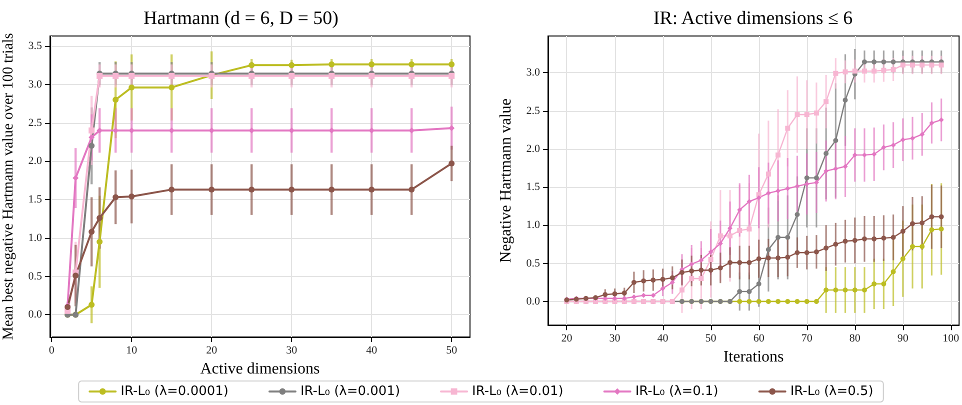 This screenshot has height=405, width=962. What do you see at coordinates (676, 391) in the screenshot?
I see `legend-label: IR-L₀ (λ=0.1)` at bounding box center [676, 391].